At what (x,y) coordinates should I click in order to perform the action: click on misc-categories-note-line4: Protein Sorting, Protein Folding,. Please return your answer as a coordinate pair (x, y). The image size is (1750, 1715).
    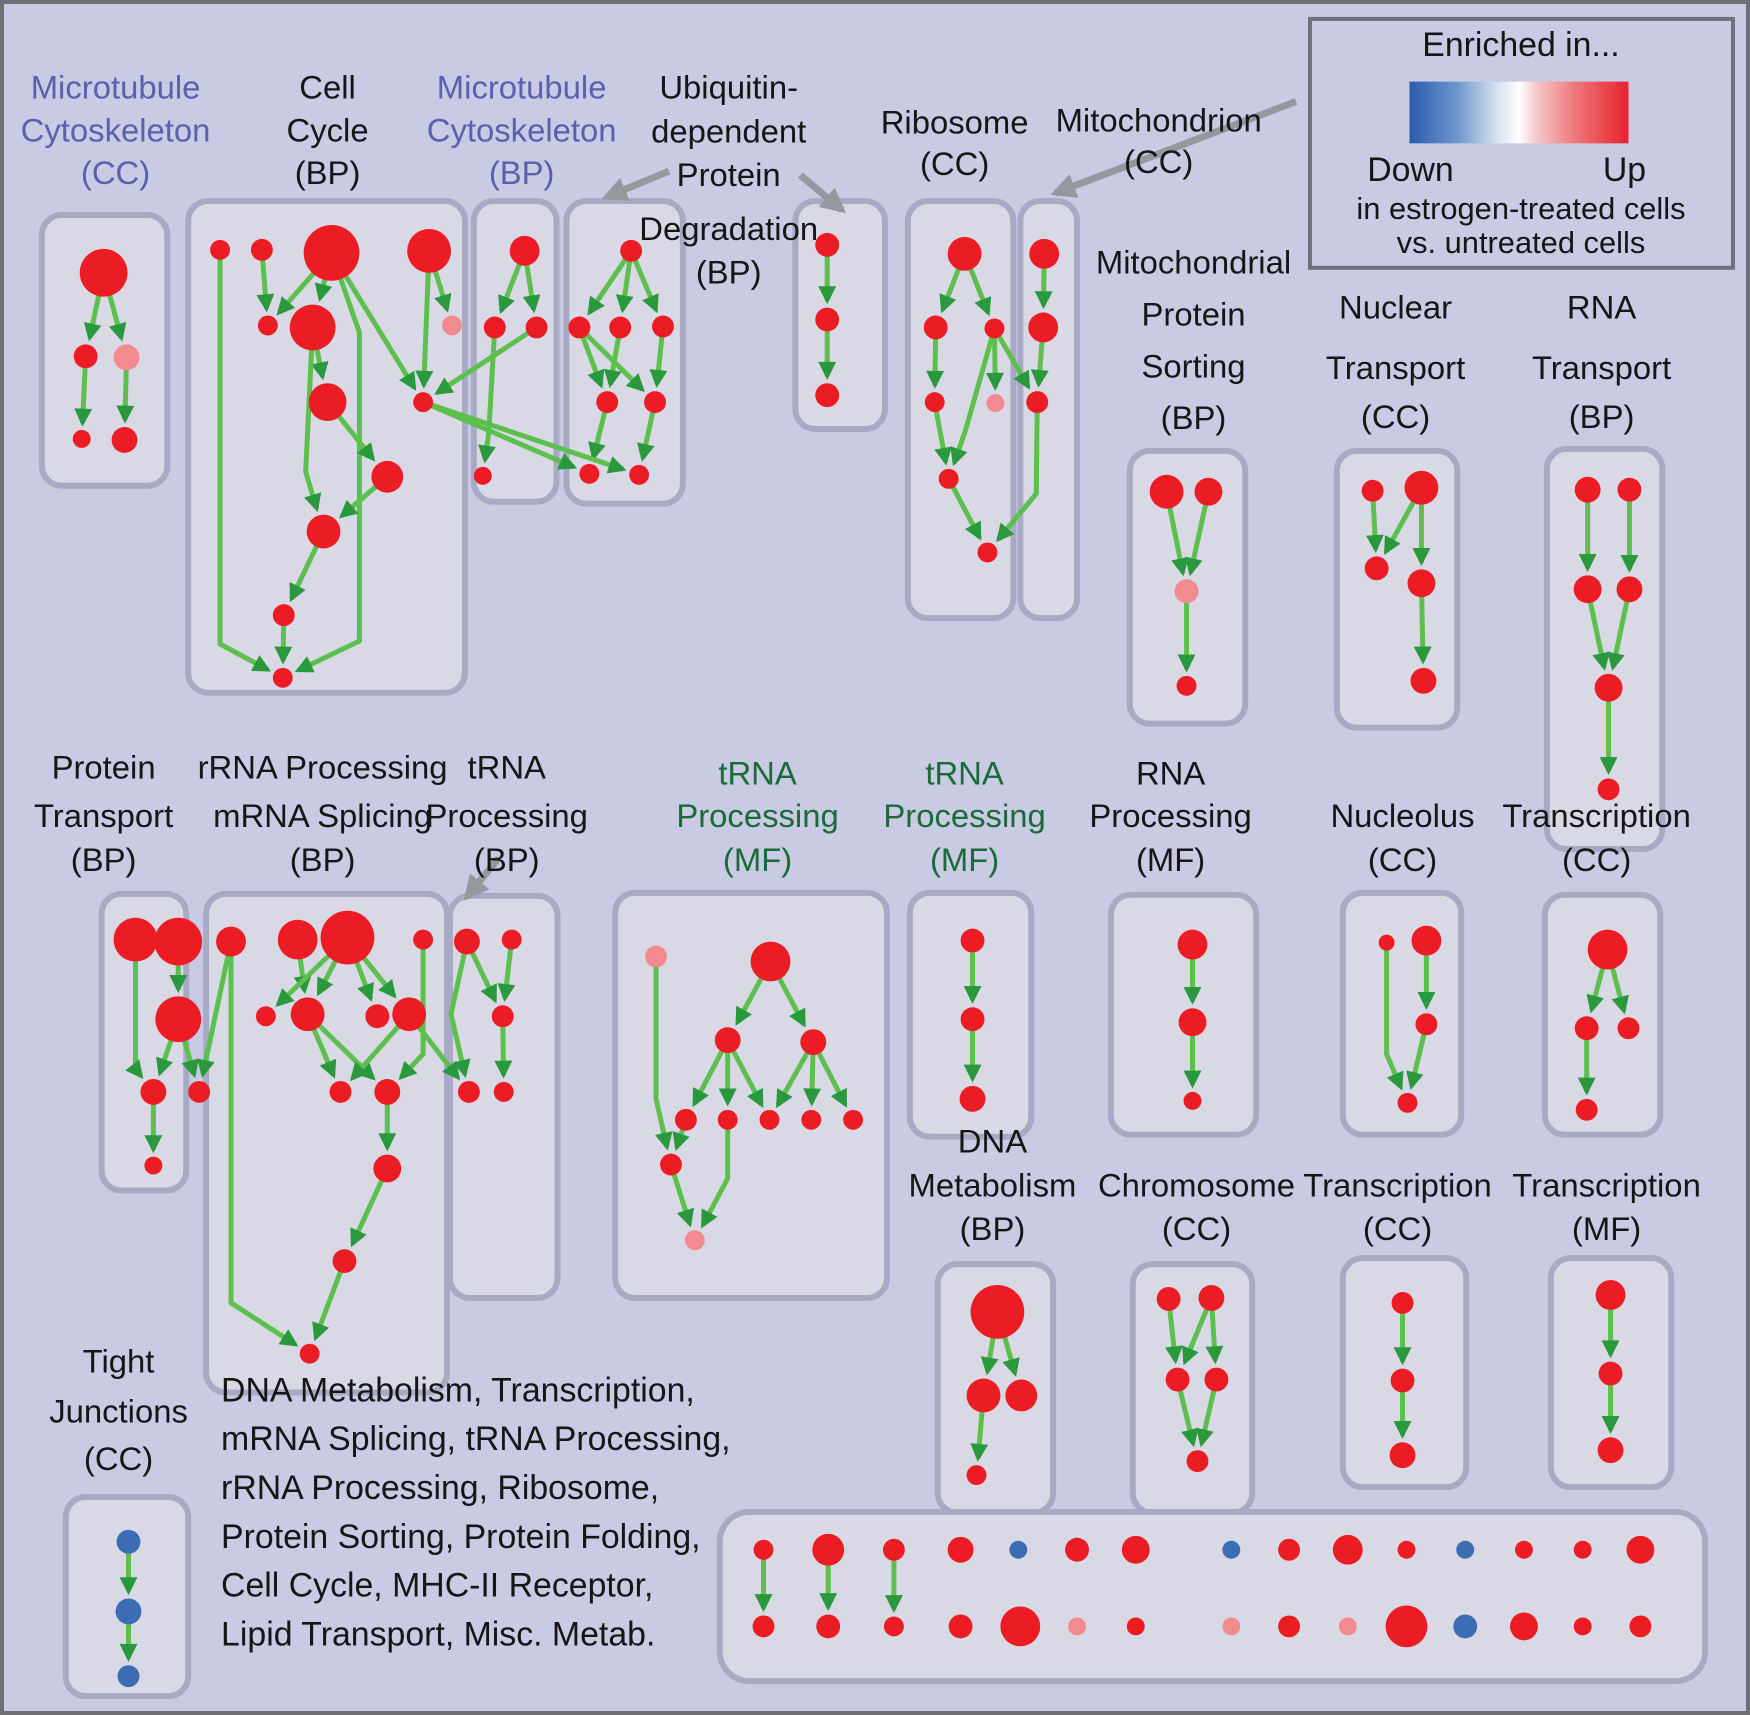
    Looking at the image, I should click on (460, 1537).